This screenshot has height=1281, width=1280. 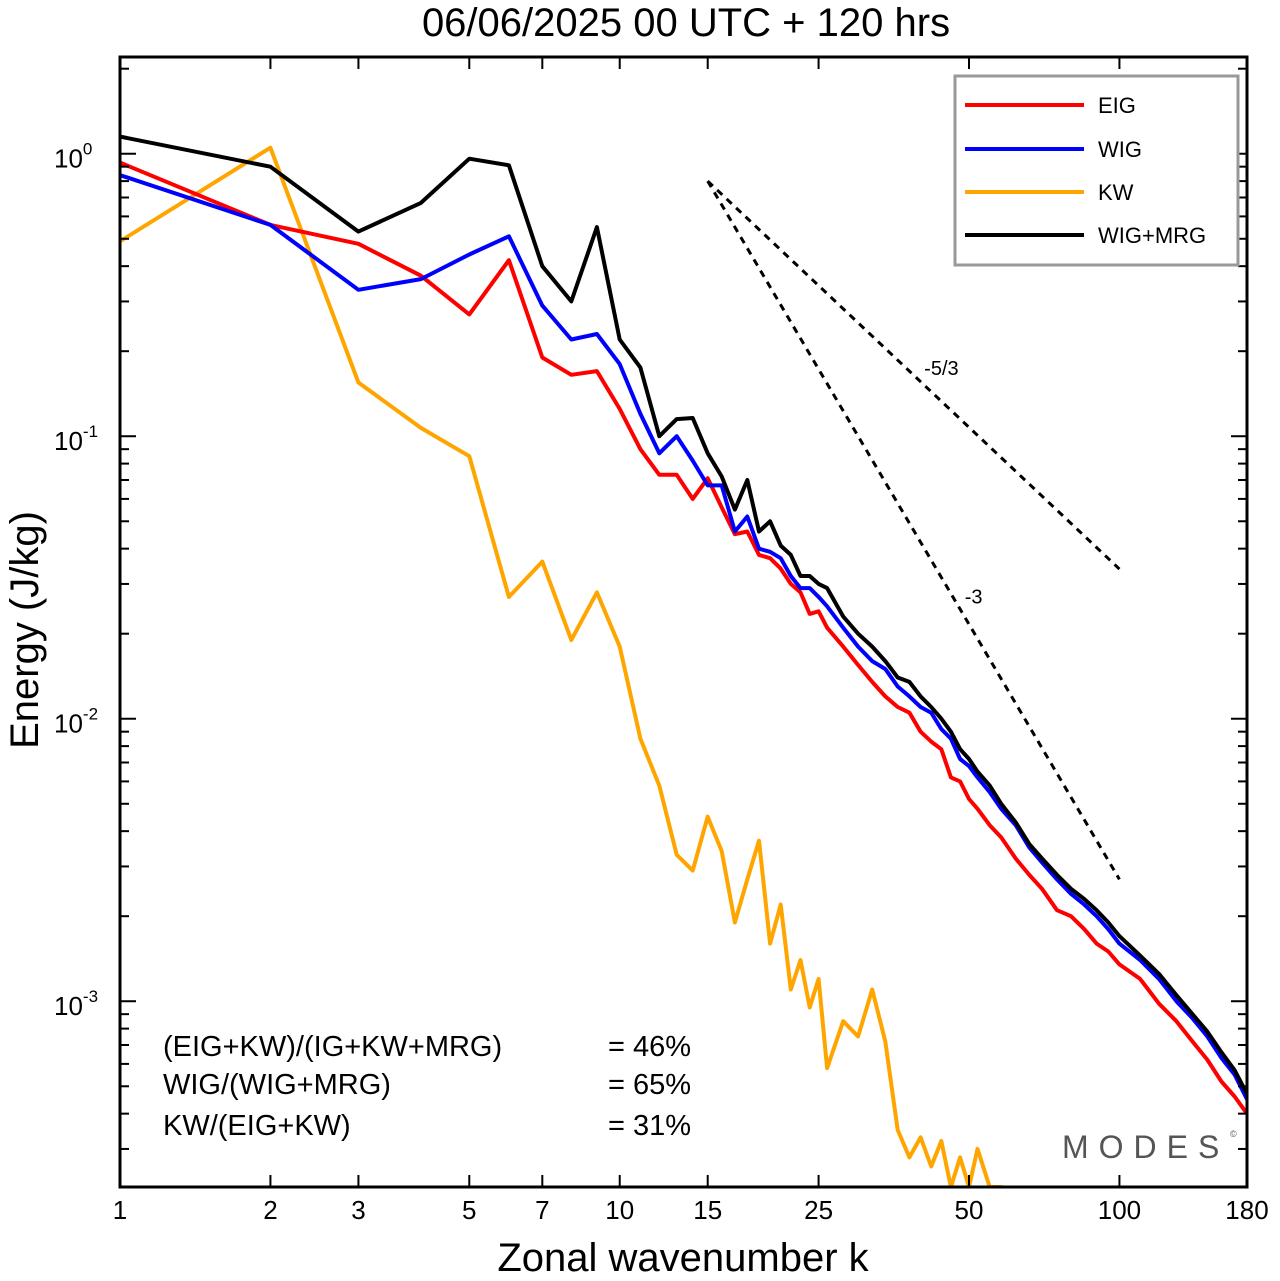 I want to click on x-tick-label: 5, so click(x=469, y=1210).